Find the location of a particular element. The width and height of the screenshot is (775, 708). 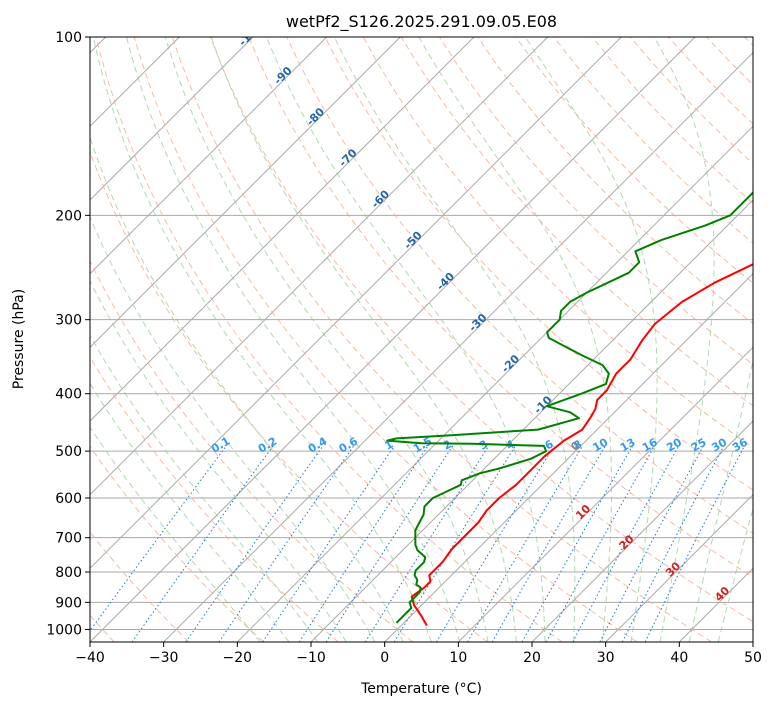

y-tick-label: 1000 is located at coordinates (64, 630).